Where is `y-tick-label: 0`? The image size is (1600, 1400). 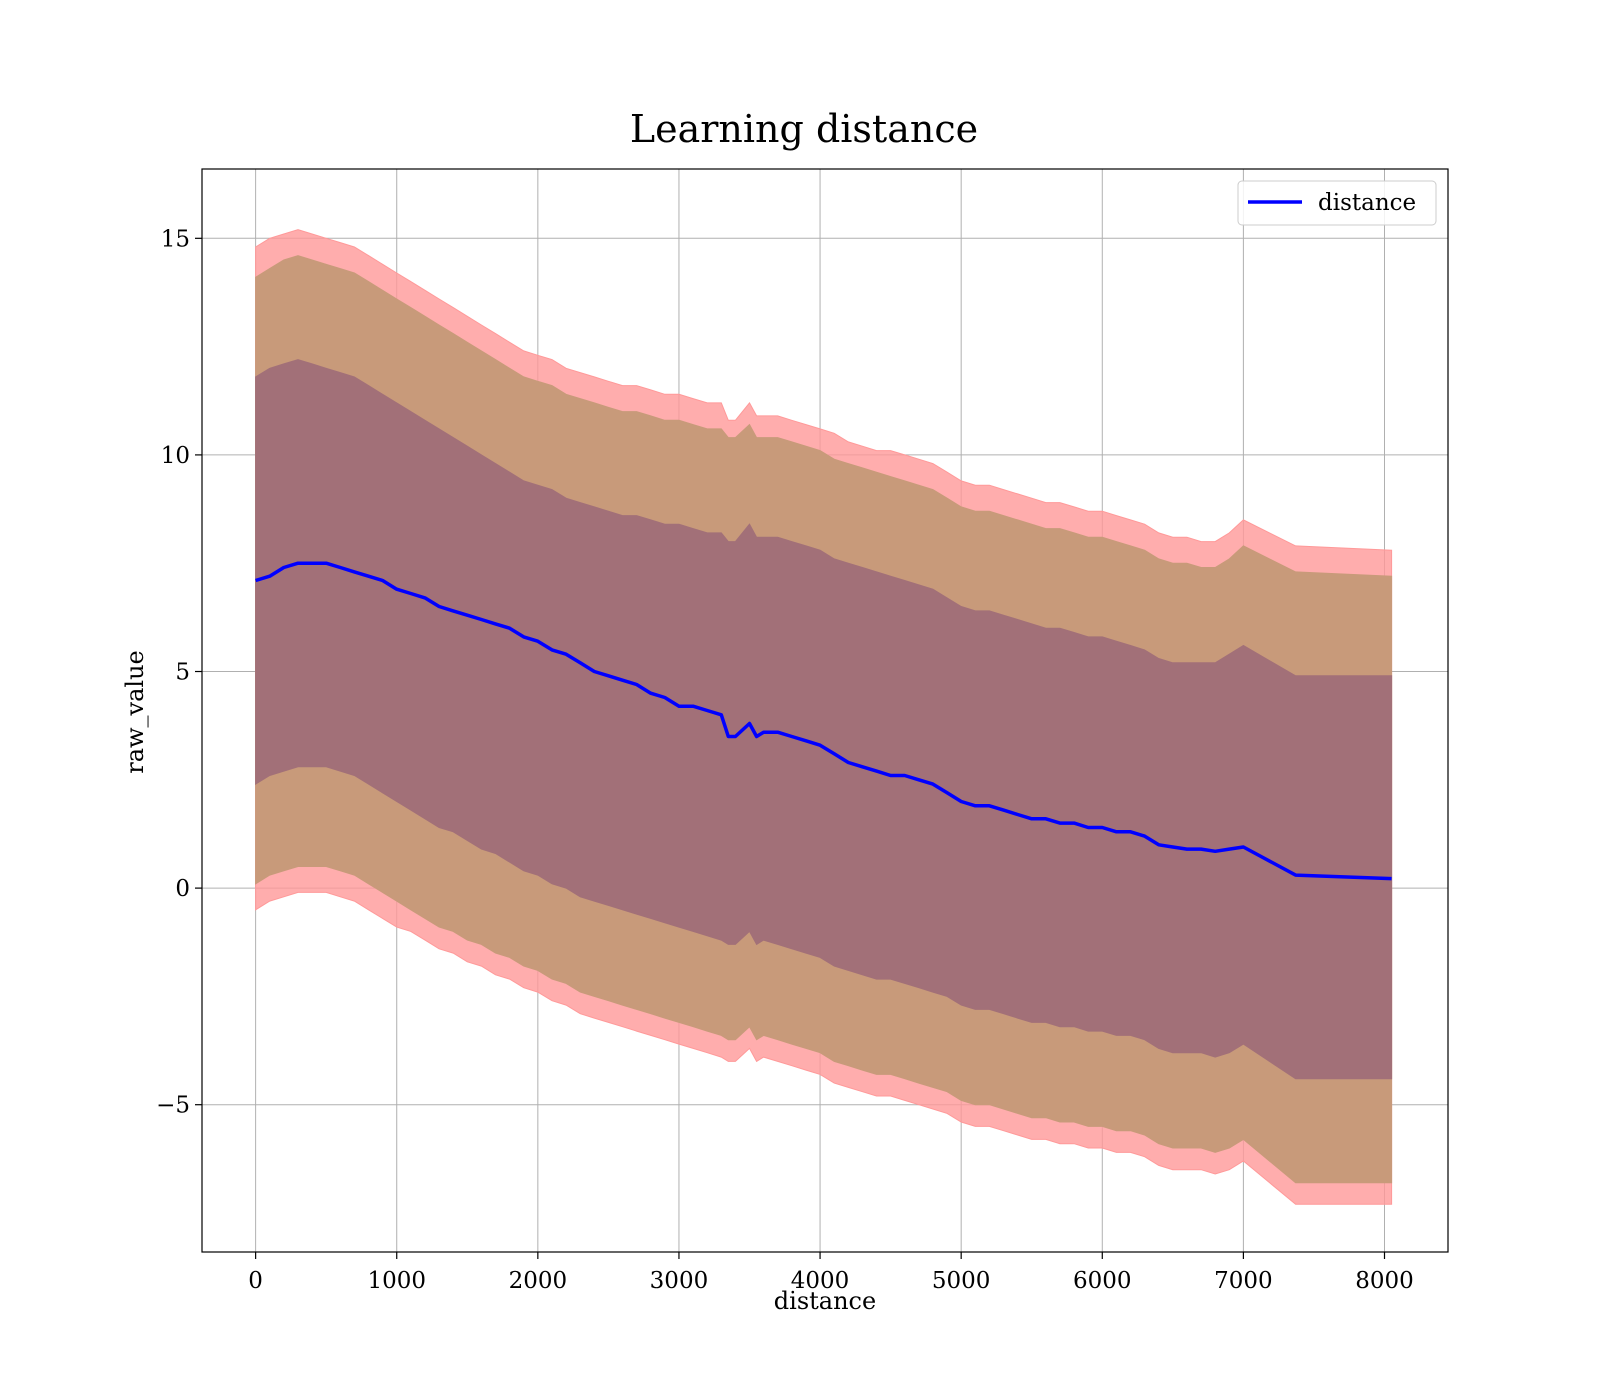
y-tick-label: 0 is located at coordinates (182, 889).